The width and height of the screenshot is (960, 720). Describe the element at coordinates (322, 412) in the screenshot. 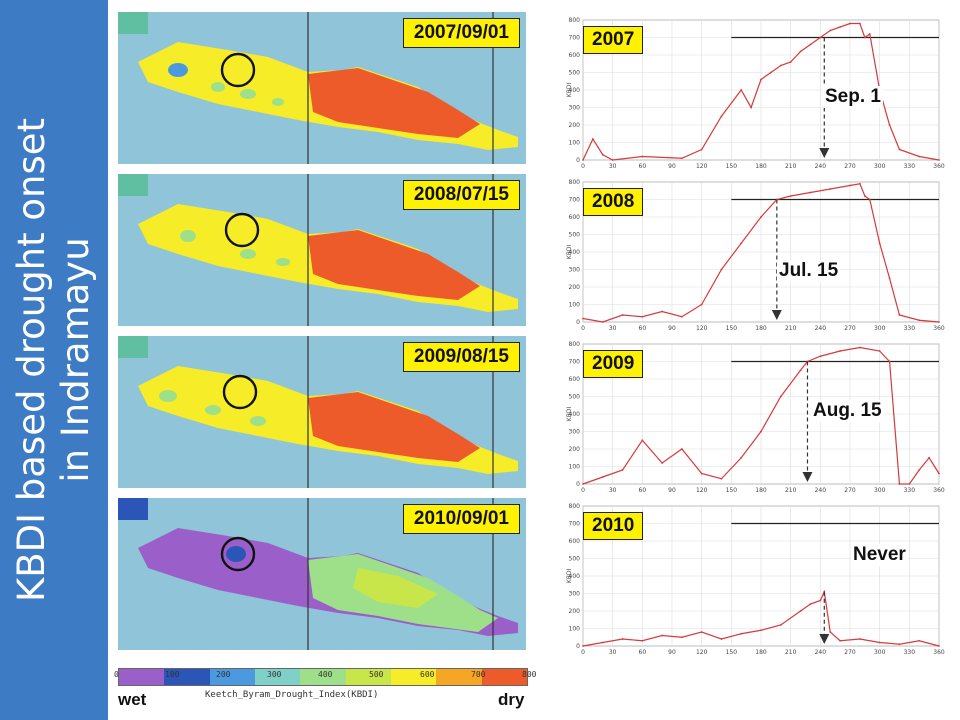

I see `kbdi-map-2009: 2009/08/15` at that location.